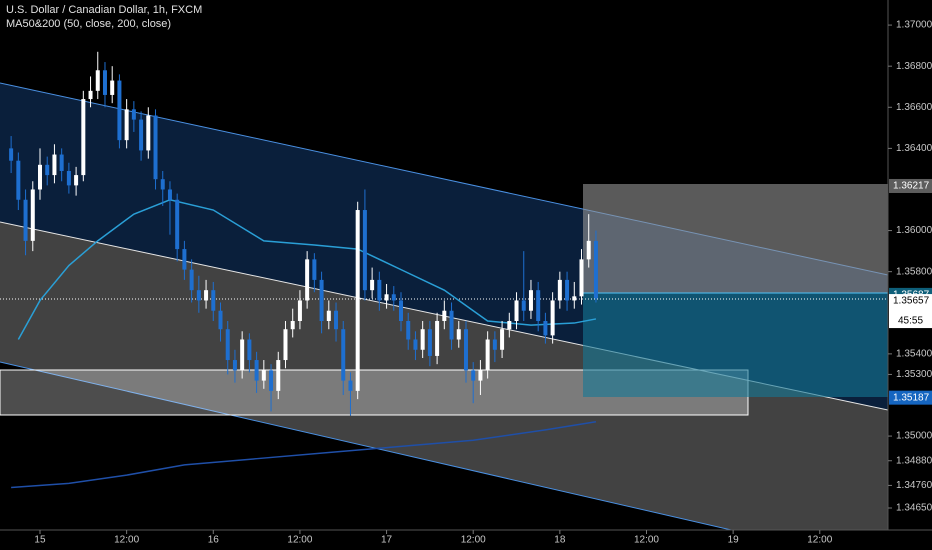  I want to click on indicator-legend: MA50&200 (50, close, 200, close), so click(88, 24).